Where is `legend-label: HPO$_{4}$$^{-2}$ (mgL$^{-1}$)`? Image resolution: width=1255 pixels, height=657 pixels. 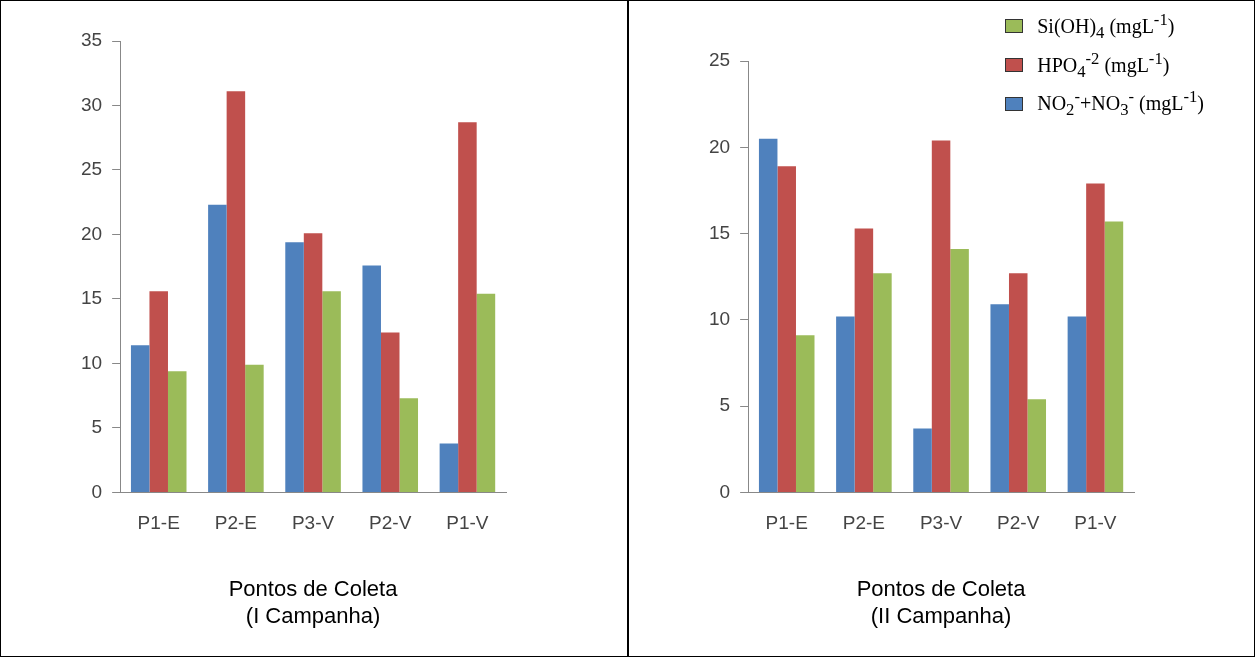 legend-label: HPO$_{4}$$^{-2}$ (mgL$^{-1}$) is located at coordinates (1103, 65).